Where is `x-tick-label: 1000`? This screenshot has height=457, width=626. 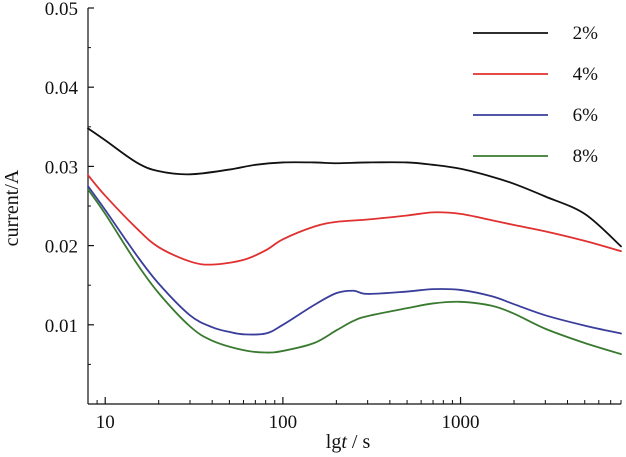
x-tick-label: 1000 is located at coordinates (461, 422).